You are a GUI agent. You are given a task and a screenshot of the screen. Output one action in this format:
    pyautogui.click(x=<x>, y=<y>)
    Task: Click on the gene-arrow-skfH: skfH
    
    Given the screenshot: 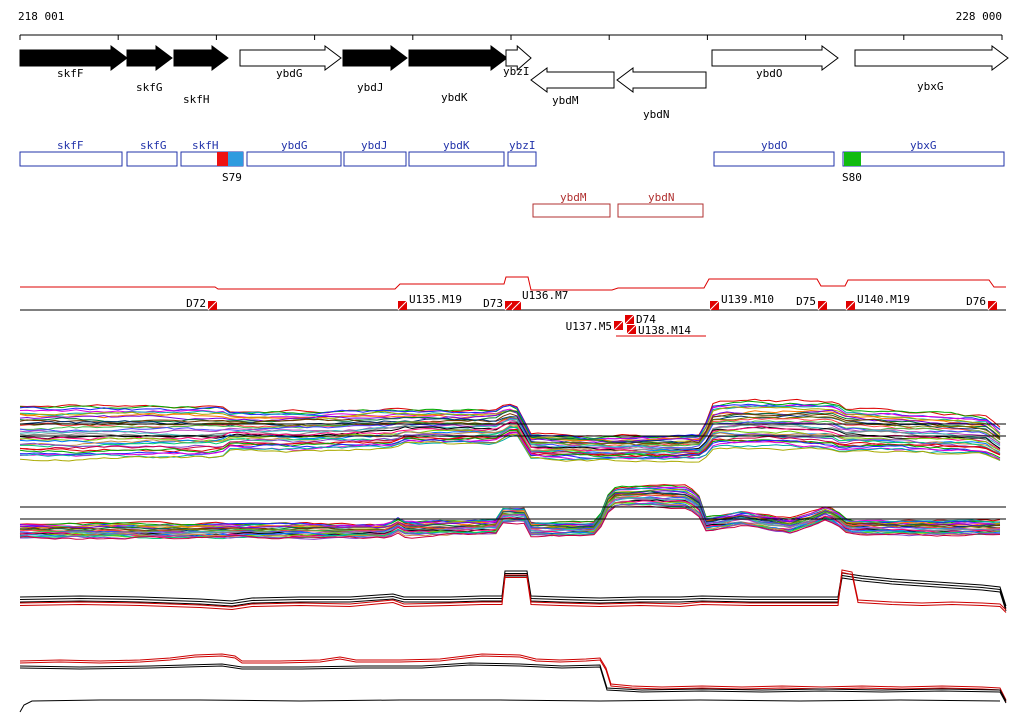 What is the action you would take?
    pyautogui.click(x=201, y=75)
    